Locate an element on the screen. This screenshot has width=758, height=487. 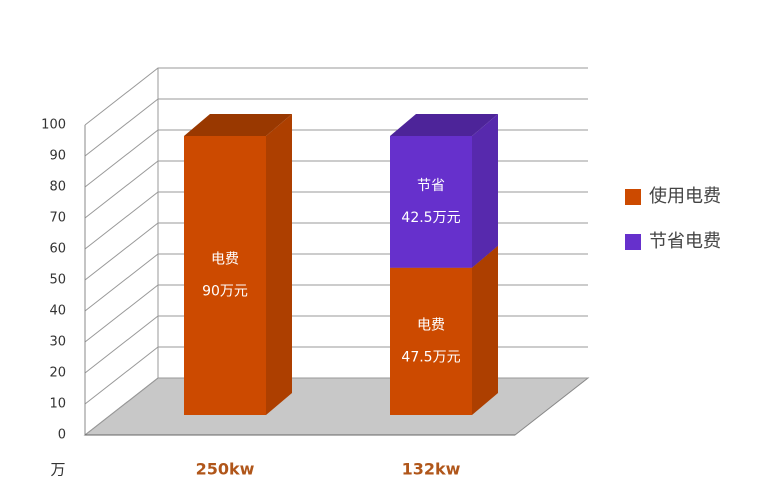
y-unit: 万 is located at coordinates (57, 470).